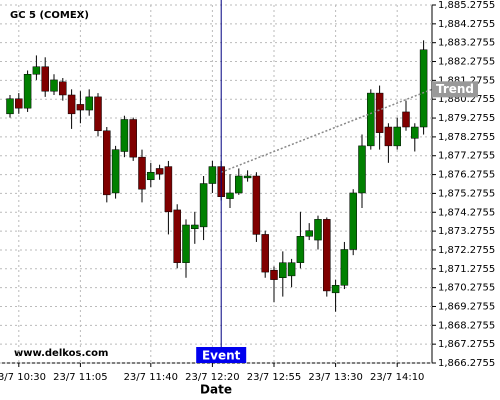 This screenshot has height=400, width=500. I want to click on x-tick-label: 23/7 11:05, so click(80, 377).